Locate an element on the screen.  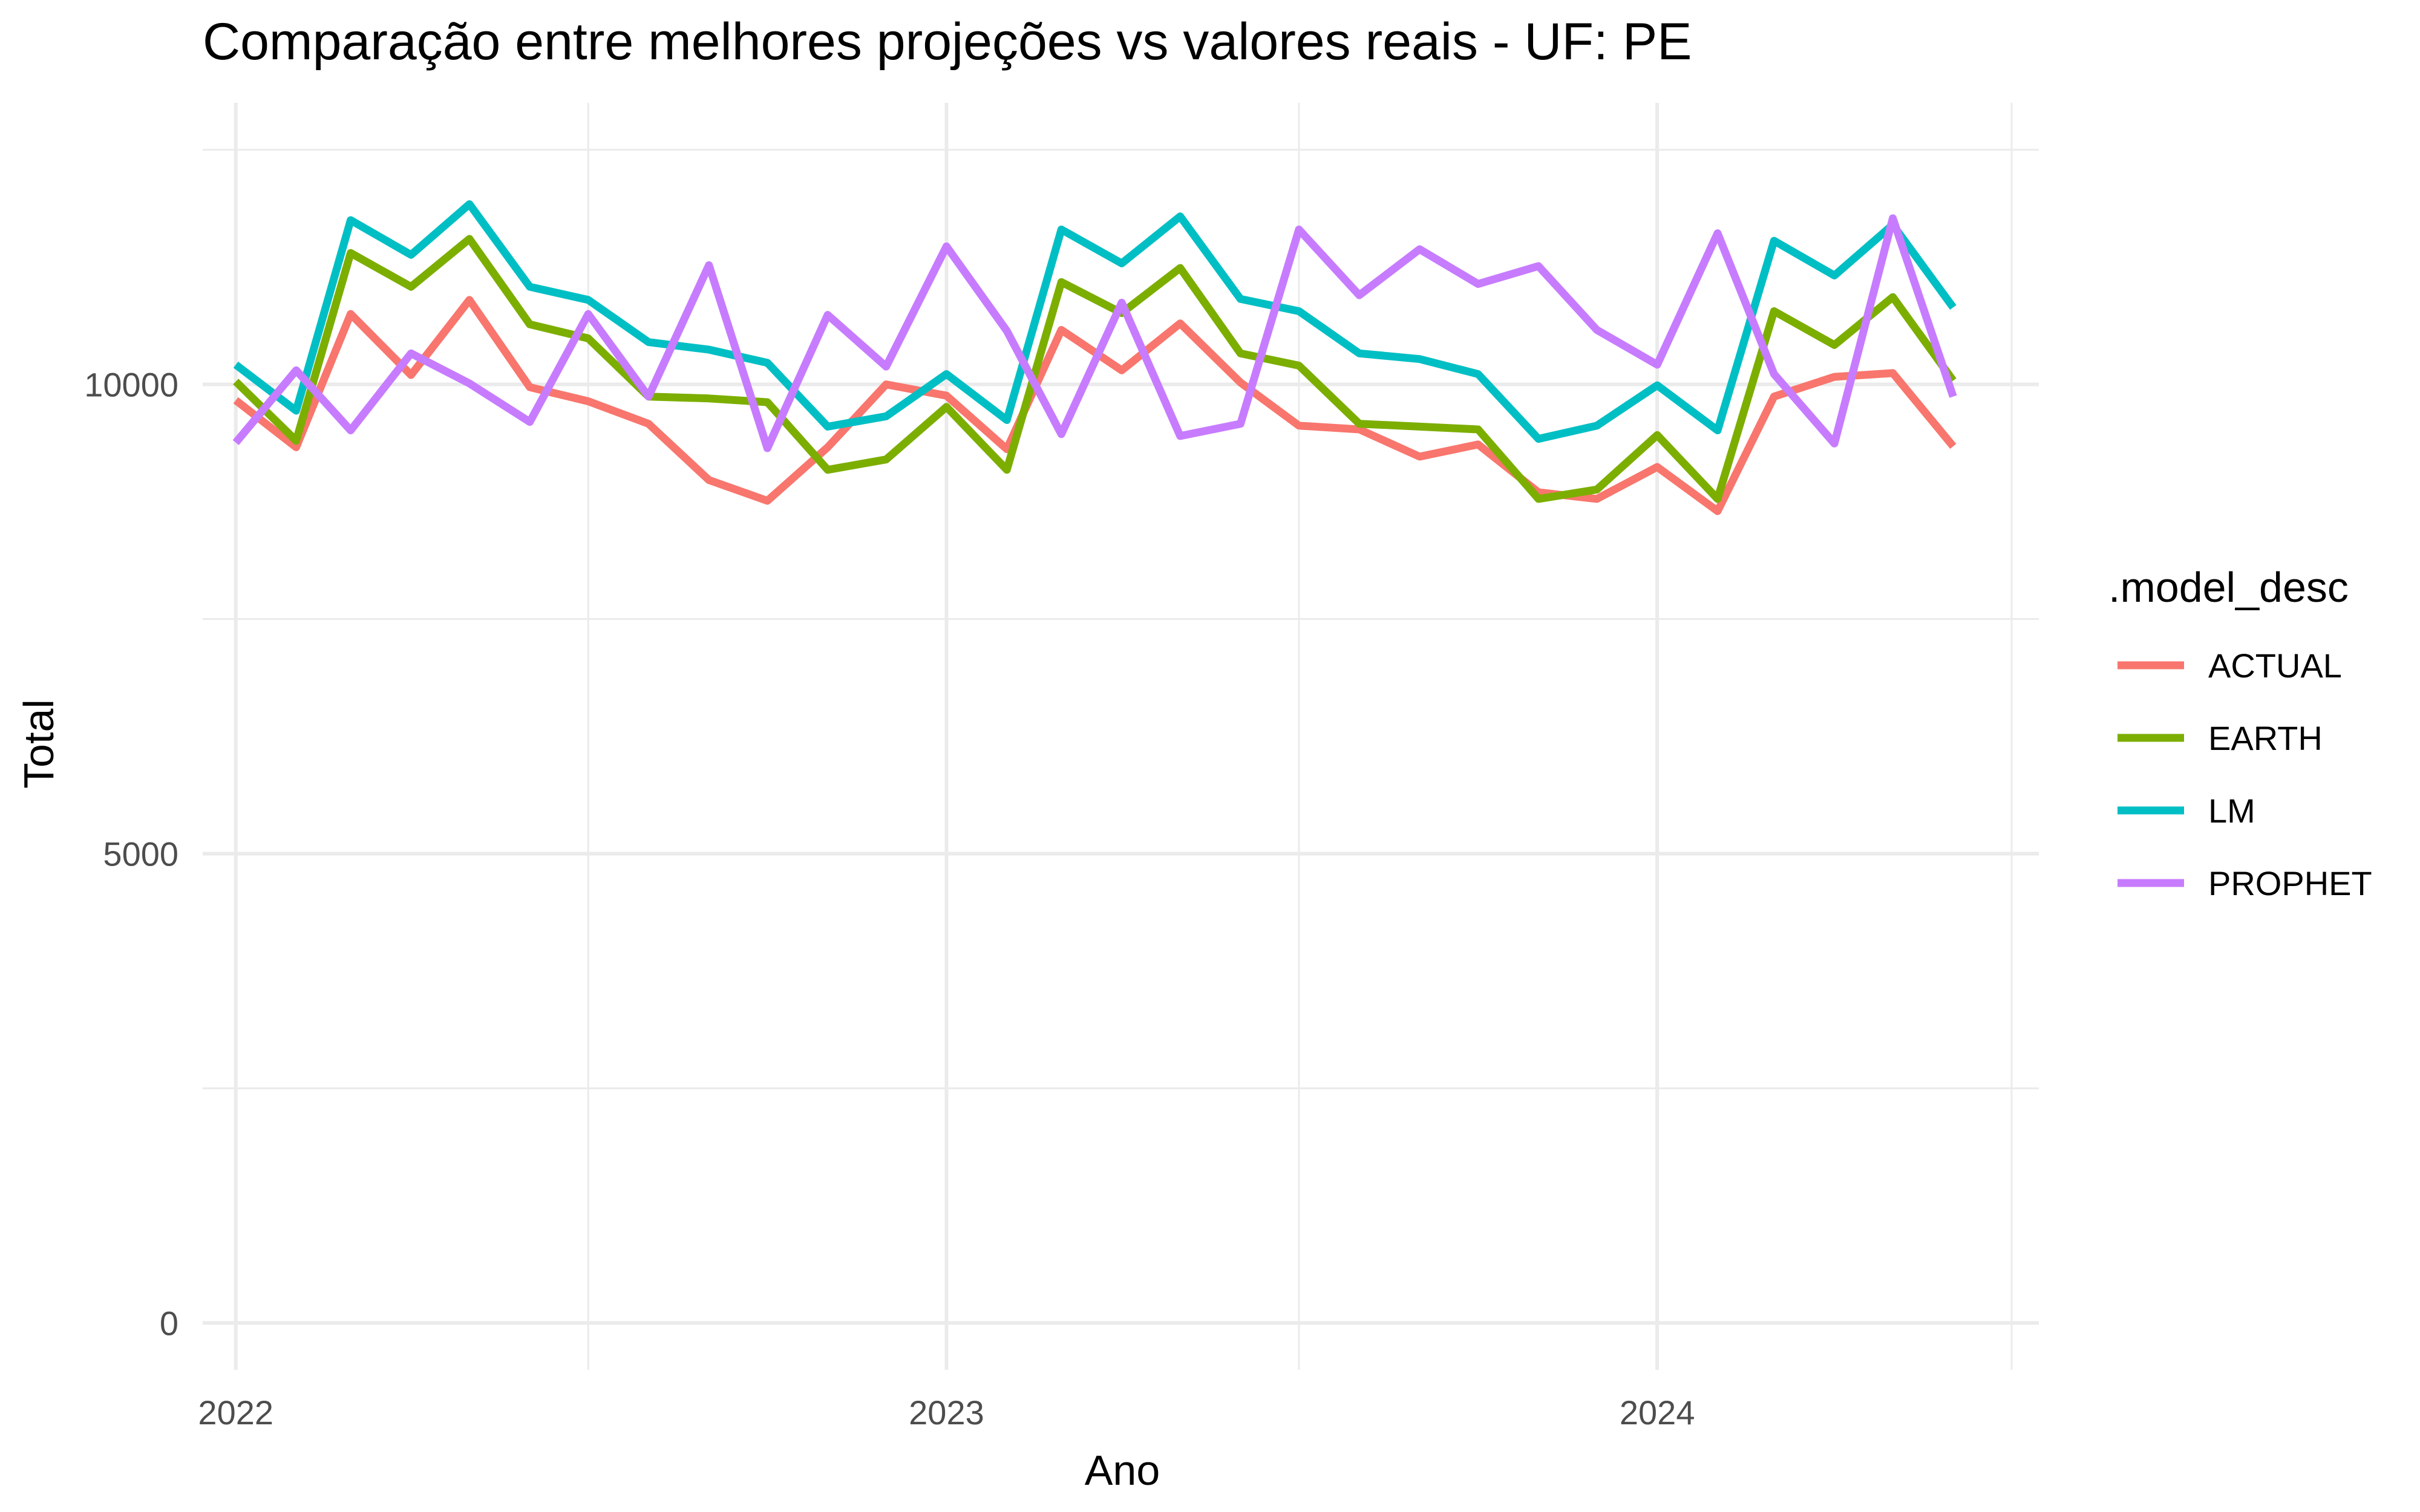
legend-item-actual: ACTUAL is located at coordinates (2230, 666).